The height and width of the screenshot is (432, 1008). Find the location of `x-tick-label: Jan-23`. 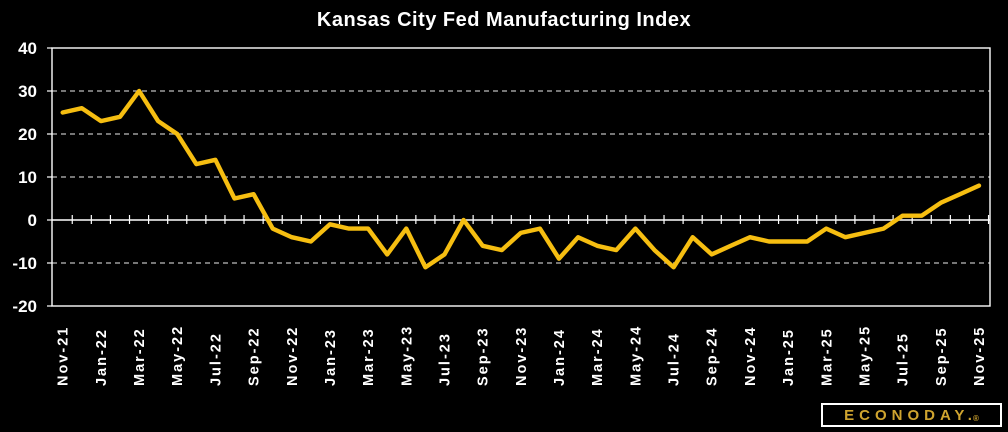

x-tick-label: Jan-23 is located at coordinates (331, 357).